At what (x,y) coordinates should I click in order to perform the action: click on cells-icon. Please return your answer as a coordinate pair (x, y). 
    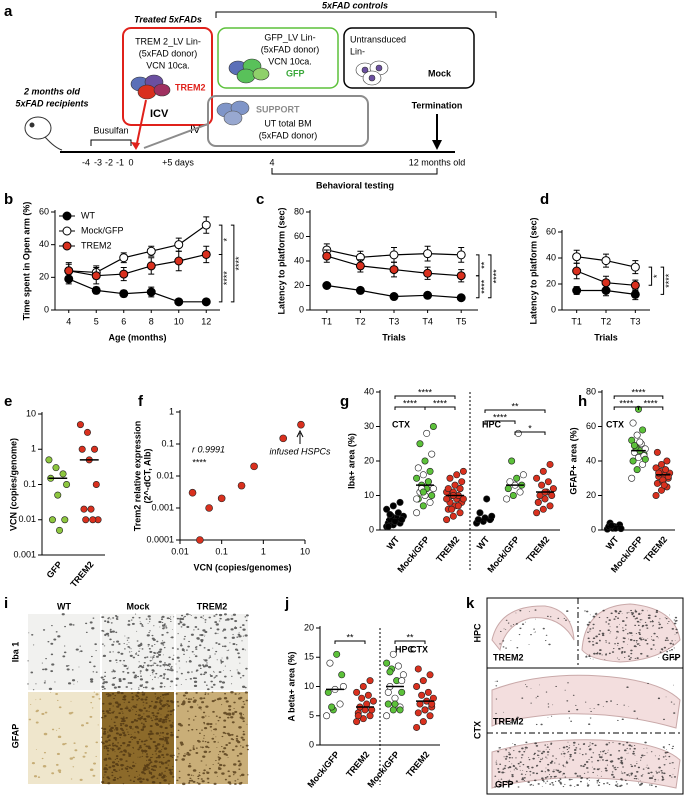
    Looking at the image, I should click on (249, 71).